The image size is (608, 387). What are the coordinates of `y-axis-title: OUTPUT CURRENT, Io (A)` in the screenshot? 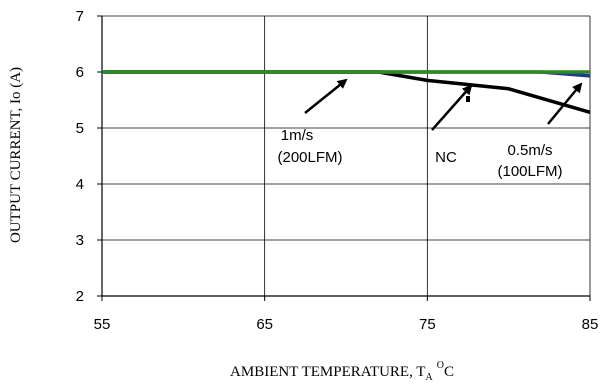 It's located at (16, 155).